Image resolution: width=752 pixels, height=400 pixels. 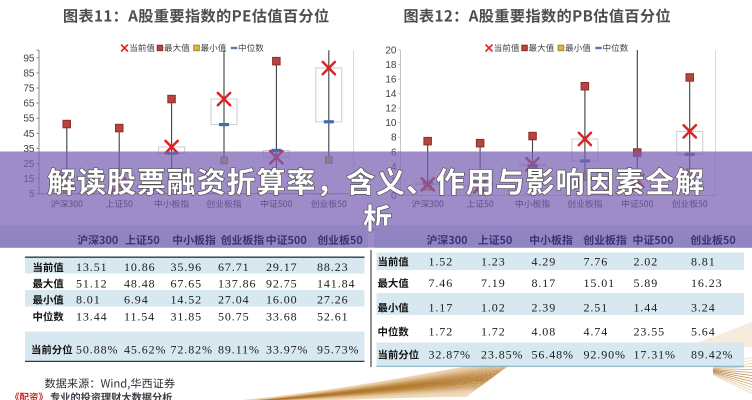 I want to click on svg-text: 92.90%, so click(x=605, y=355).